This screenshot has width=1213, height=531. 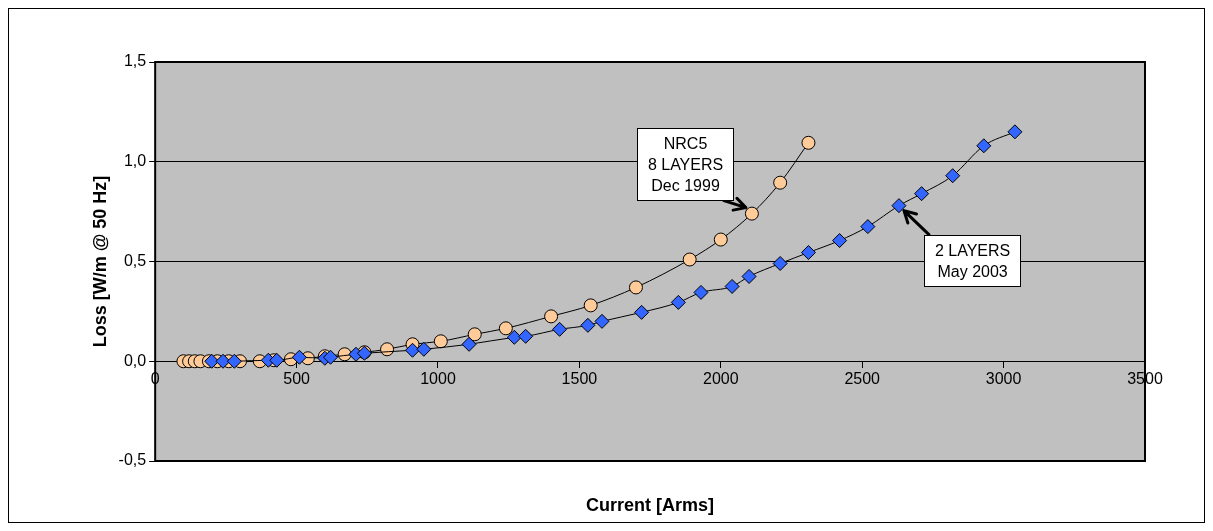 I want to click on y-tick-label: 1,0, so click(x=135, y=161).